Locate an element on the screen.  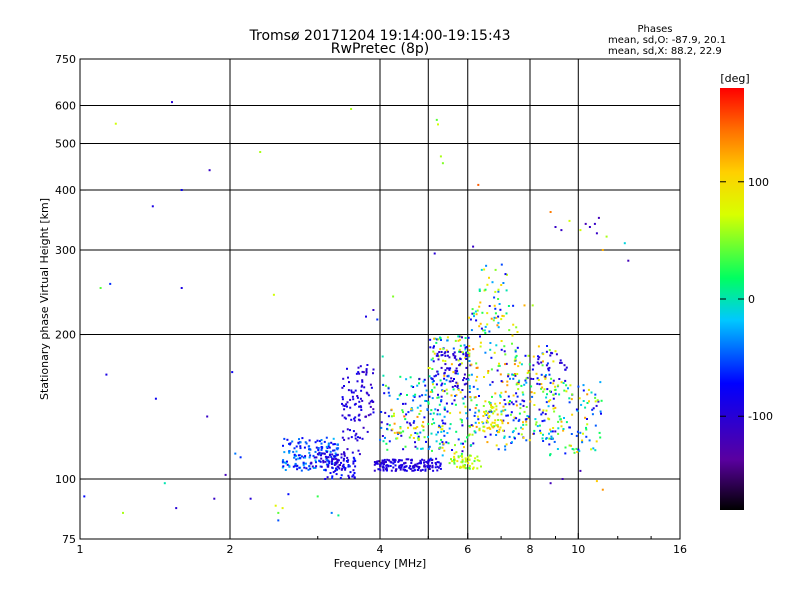
x-tick-label: 4 is located at coordinates (380, 549).